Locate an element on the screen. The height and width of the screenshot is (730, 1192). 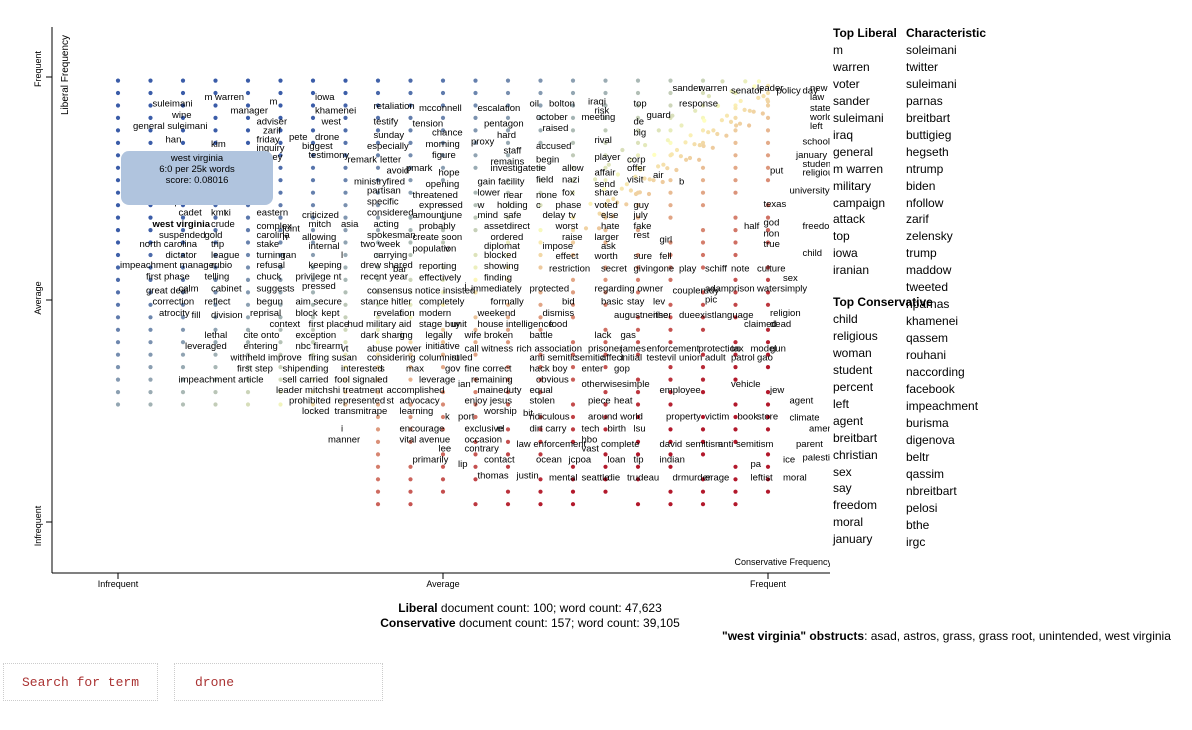
characteristic-item: soleimani is located at coordinates (931, 49).